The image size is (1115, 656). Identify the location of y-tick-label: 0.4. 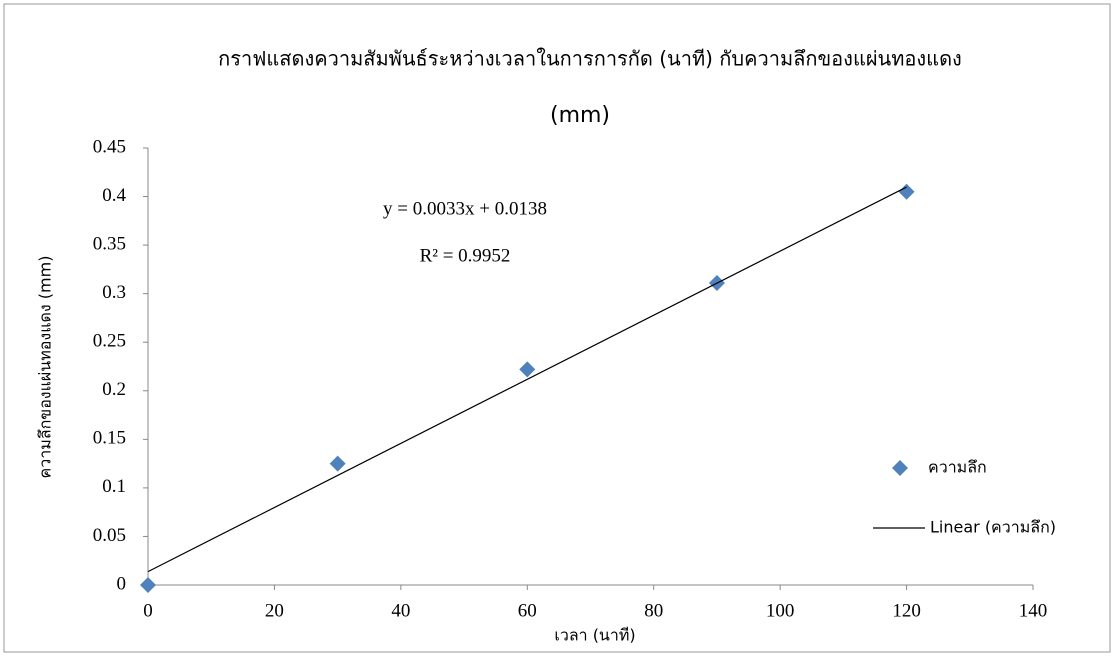
(114, 195).